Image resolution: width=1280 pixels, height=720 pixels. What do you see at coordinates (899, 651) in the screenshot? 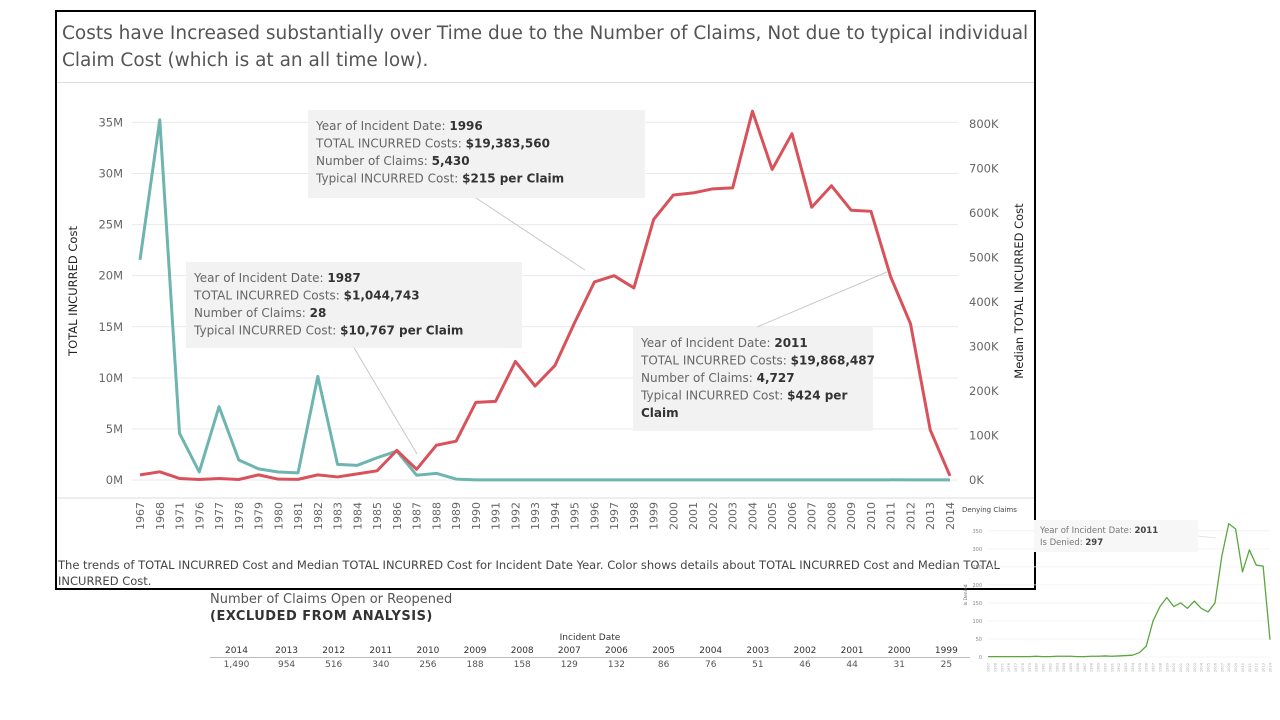
I see `table-year-cell: 2000` at bounding box center [899, 651].